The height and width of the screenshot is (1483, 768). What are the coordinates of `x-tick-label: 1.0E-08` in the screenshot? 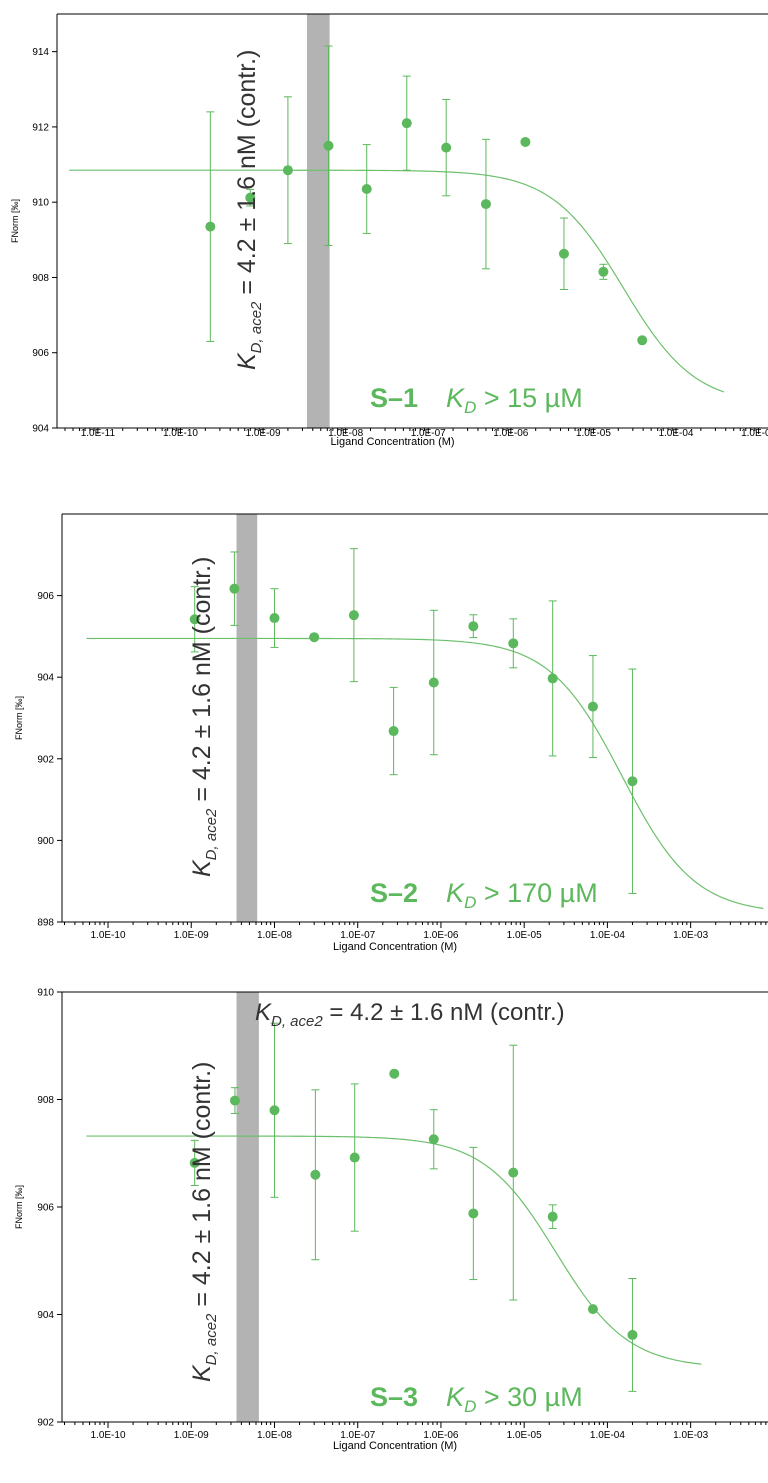 It's located at (345, 433).